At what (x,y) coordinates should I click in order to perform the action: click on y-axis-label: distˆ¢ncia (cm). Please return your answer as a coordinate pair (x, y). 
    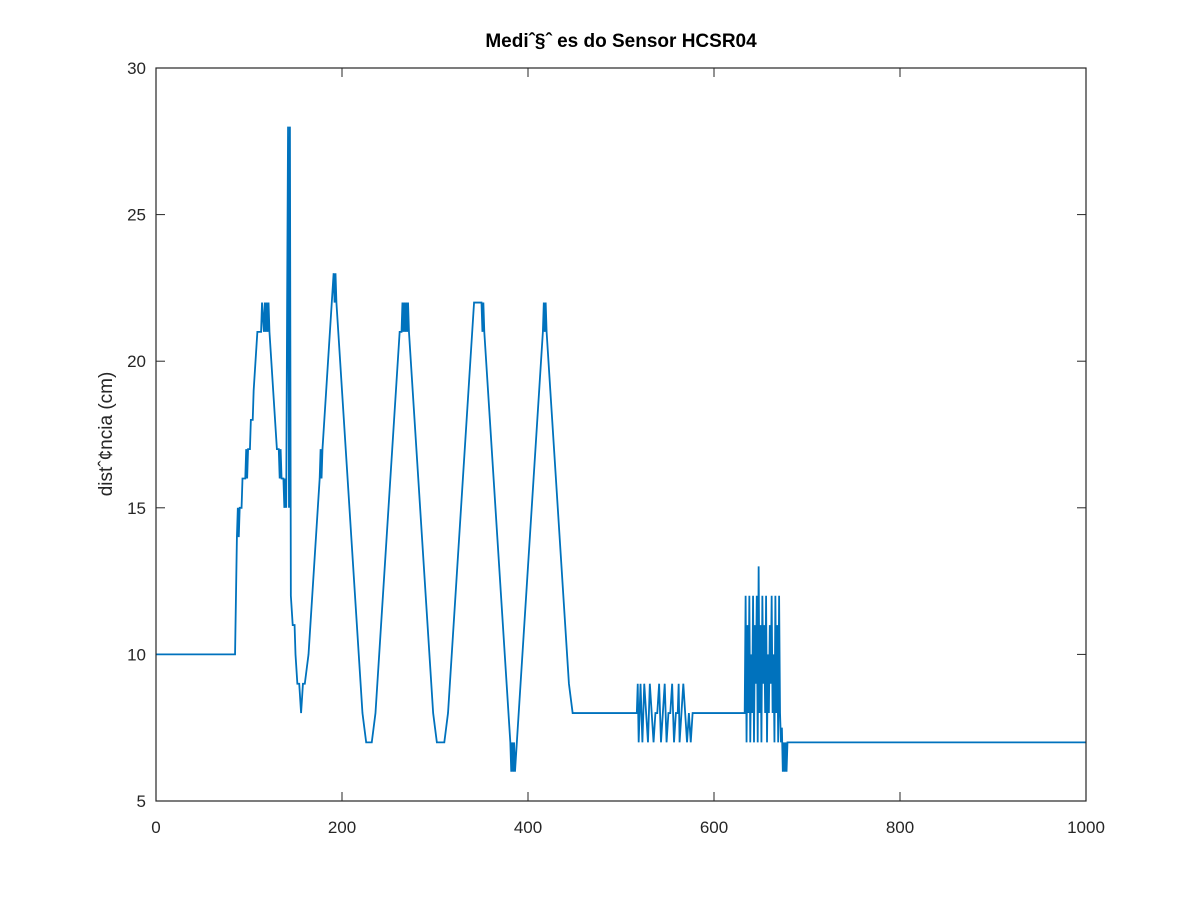
    Looking at the image, I should click on (106, 434).